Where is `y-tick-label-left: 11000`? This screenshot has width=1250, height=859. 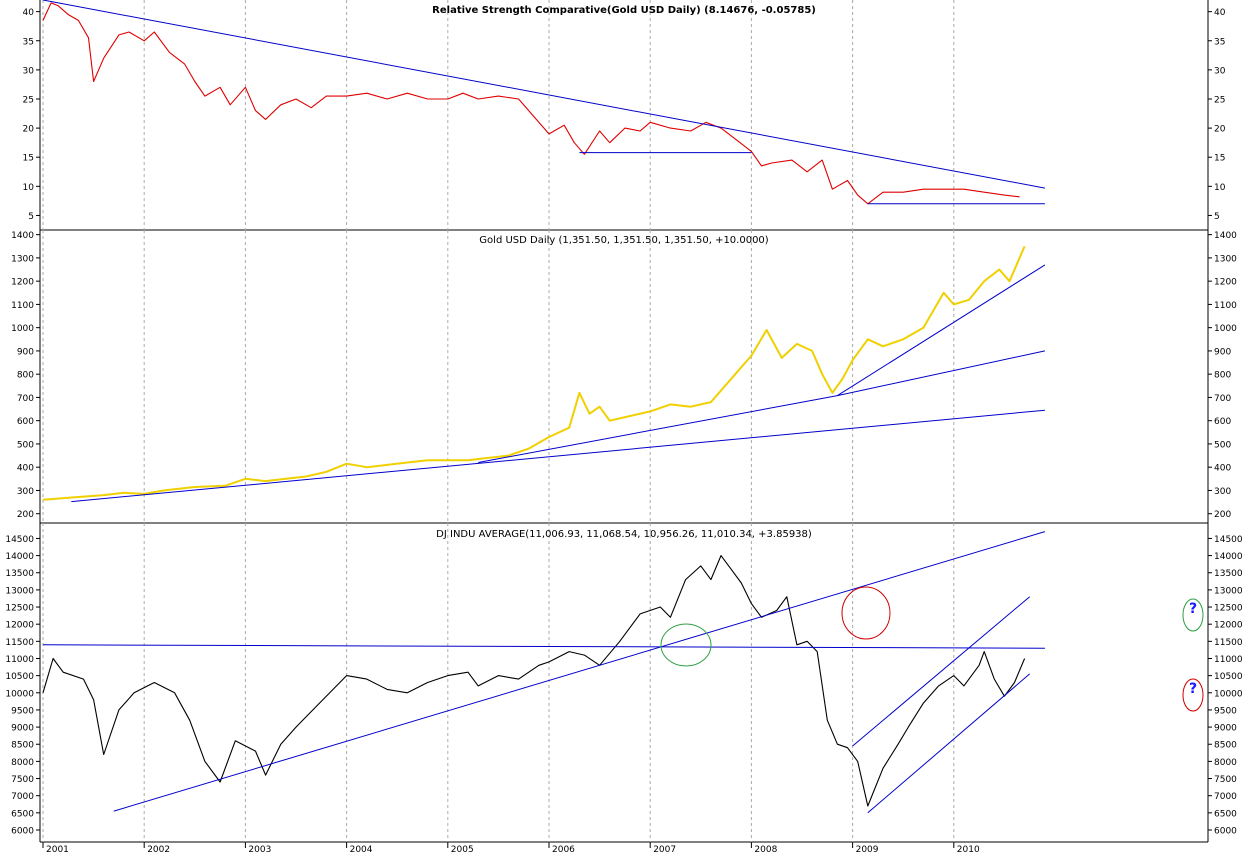 y-tick-label-left: 11000 is located at coordinates (19, 660).